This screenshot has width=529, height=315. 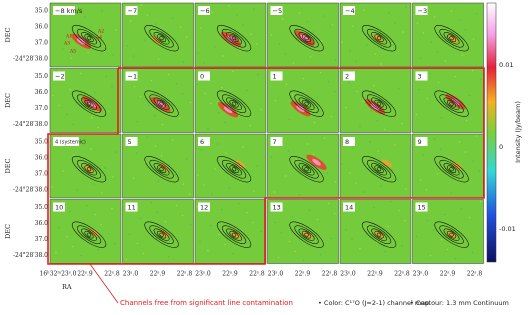 What do you see at coordinates (303, 274) in the screenshot?
I see `x-tick-label: 22ˢ.9` at bounding box center [303, 274].